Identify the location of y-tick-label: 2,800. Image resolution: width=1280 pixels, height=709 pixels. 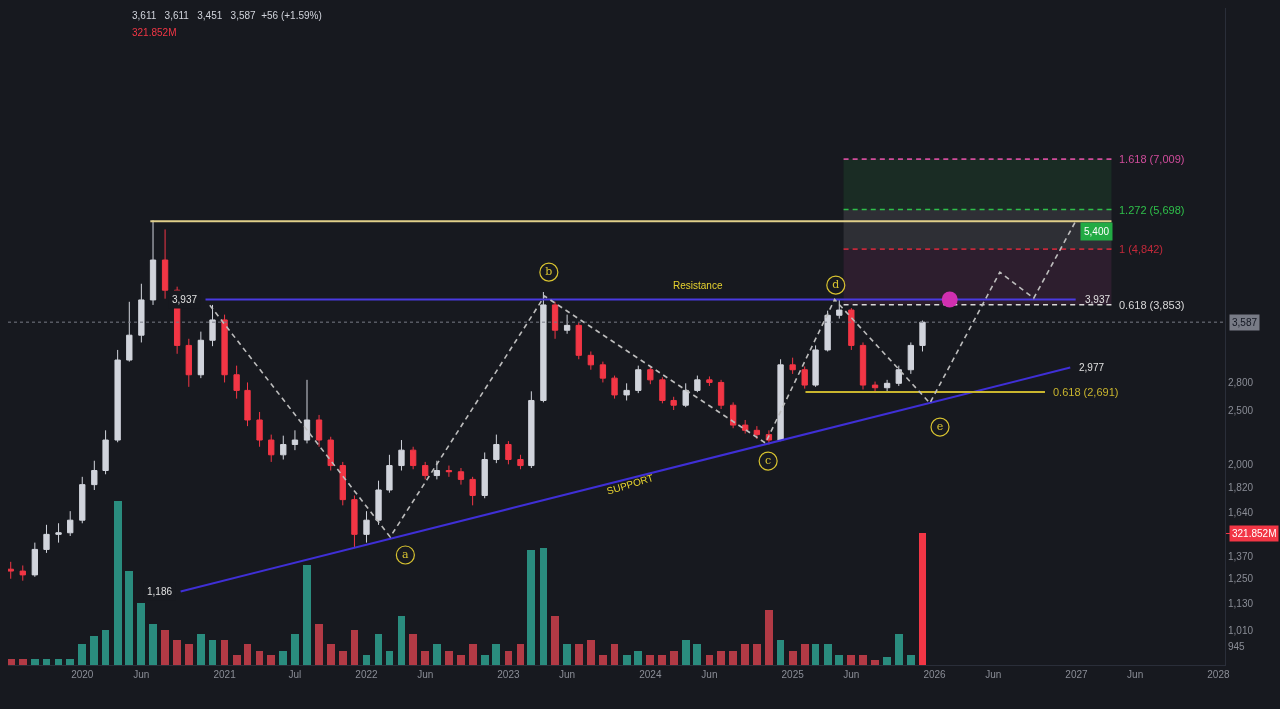
(1241, 382).